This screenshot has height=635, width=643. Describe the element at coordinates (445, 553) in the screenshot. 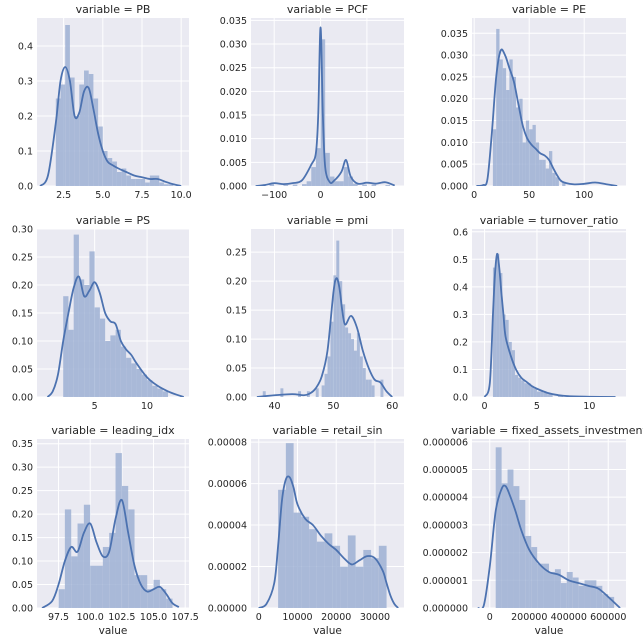

I see `y-tick-label: 0.000002` at that location.